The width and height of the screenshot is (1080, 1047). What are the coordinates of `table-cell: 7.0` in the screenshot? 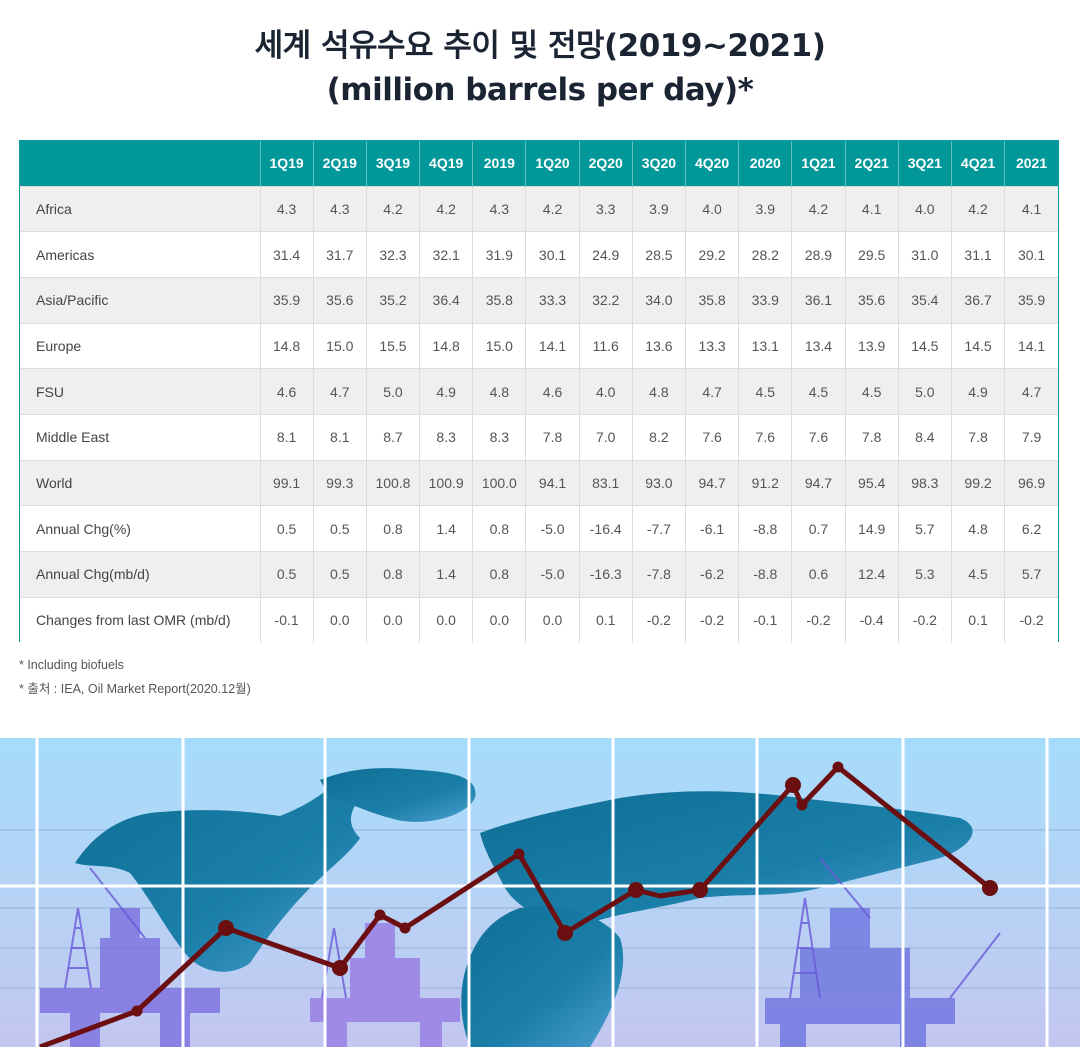 It's located at (605, 437).